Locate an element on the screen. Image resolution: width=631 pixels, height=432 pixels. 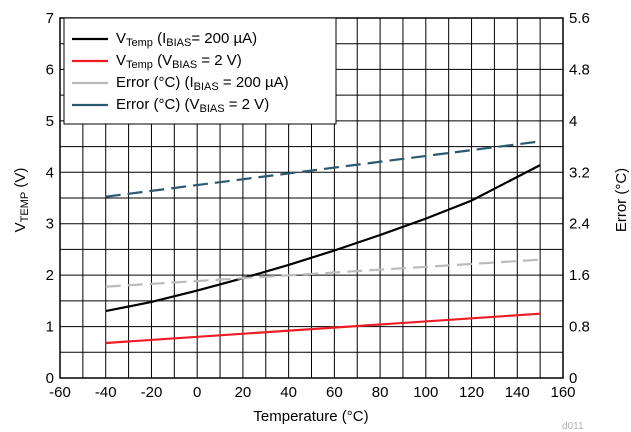
legend-box is located at coordinates (200, 71).